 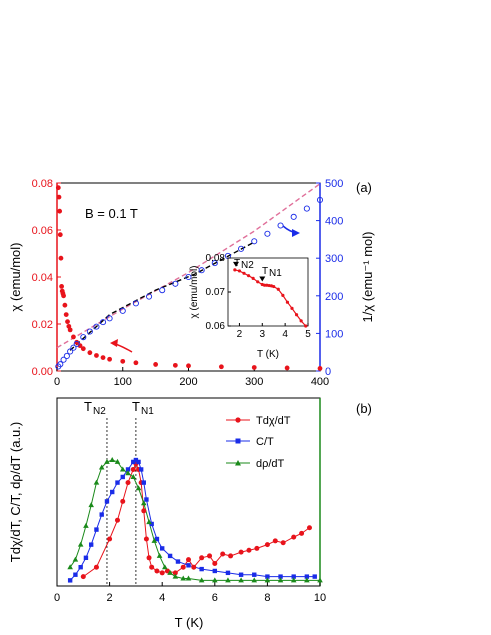 I want to click on inset-frame, so click(x=268, y=292).